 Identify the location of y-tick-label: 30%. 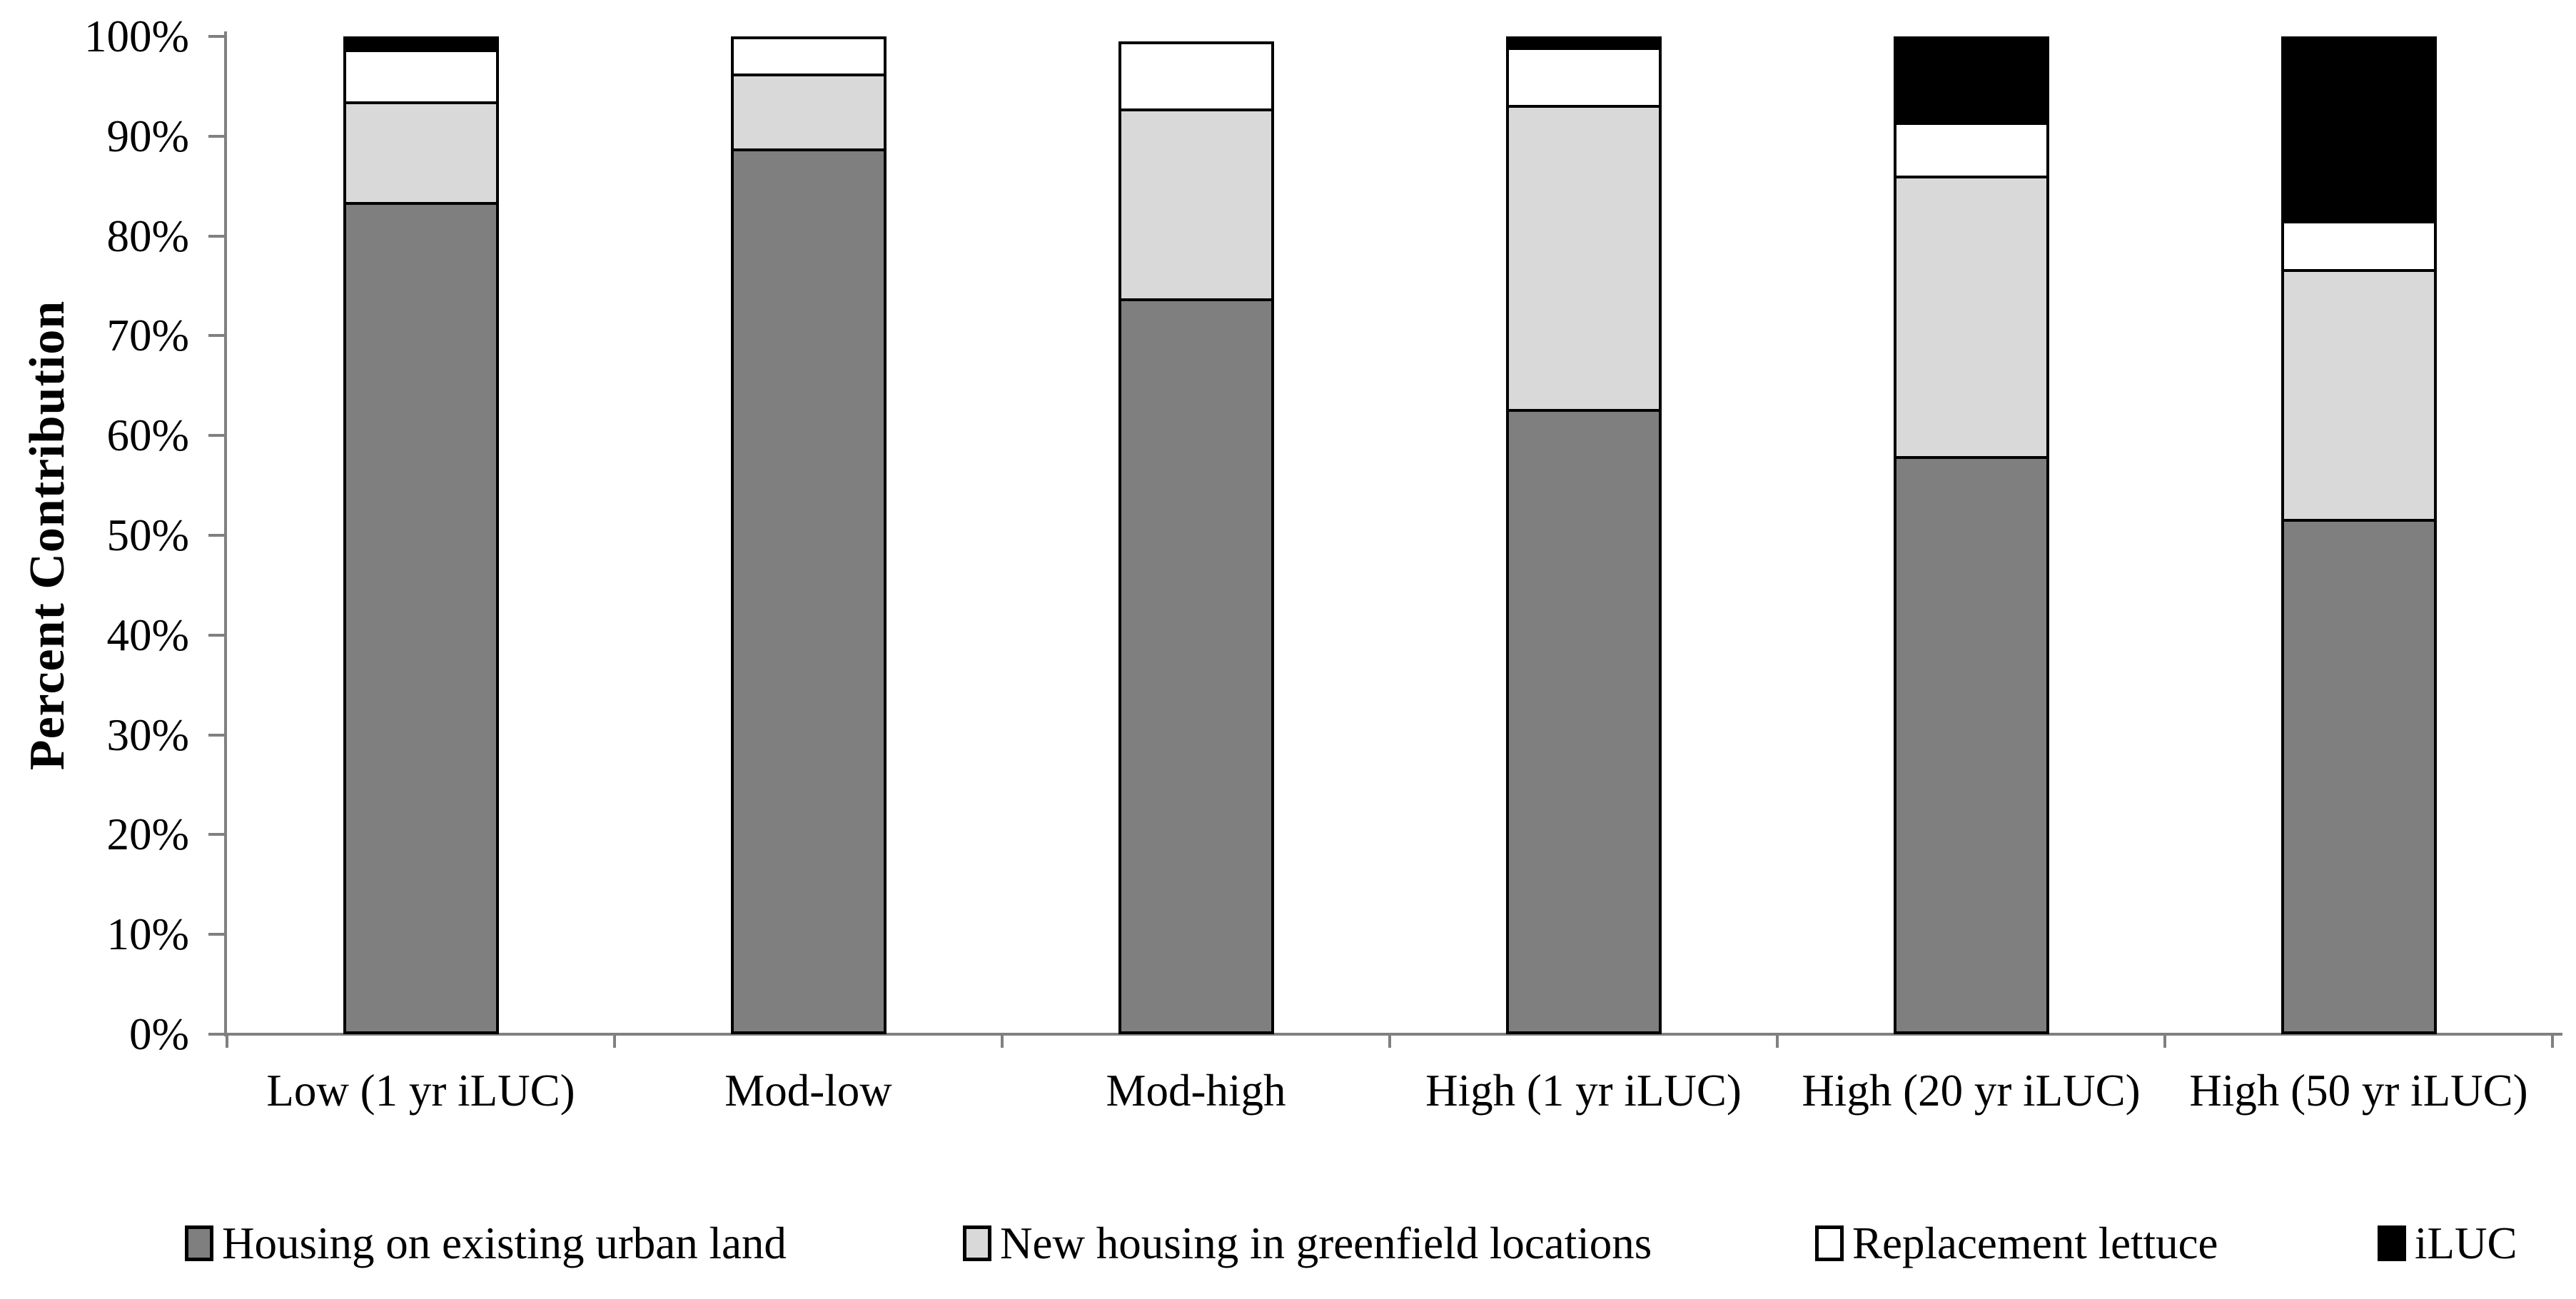
(147, 734).